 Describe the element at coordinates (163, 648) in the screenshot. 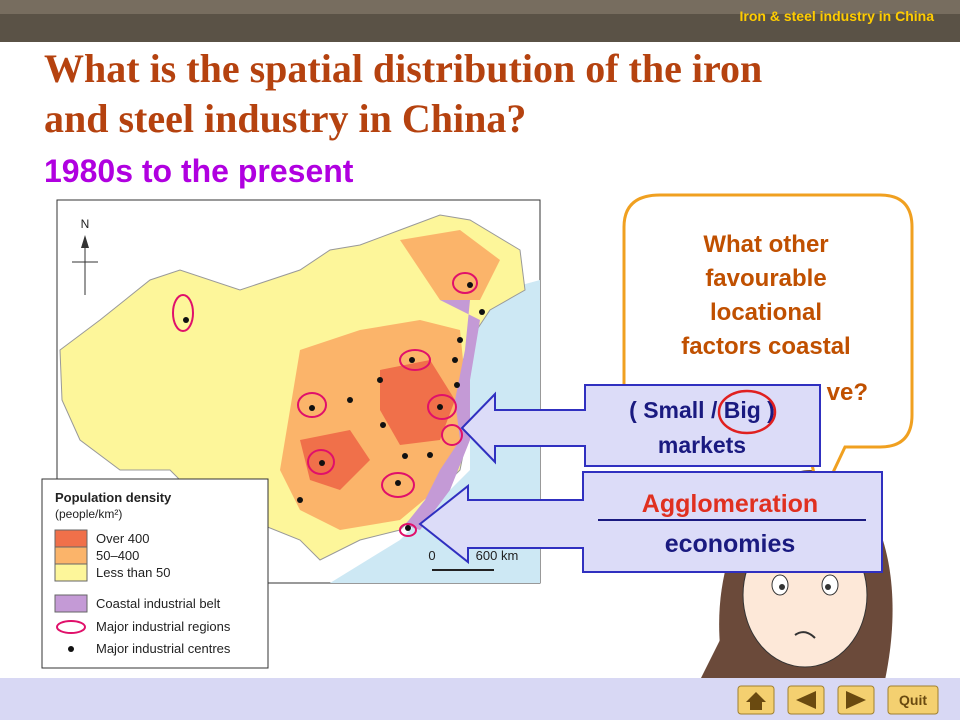

I see `legend-label: Major industrial centres` at that location.